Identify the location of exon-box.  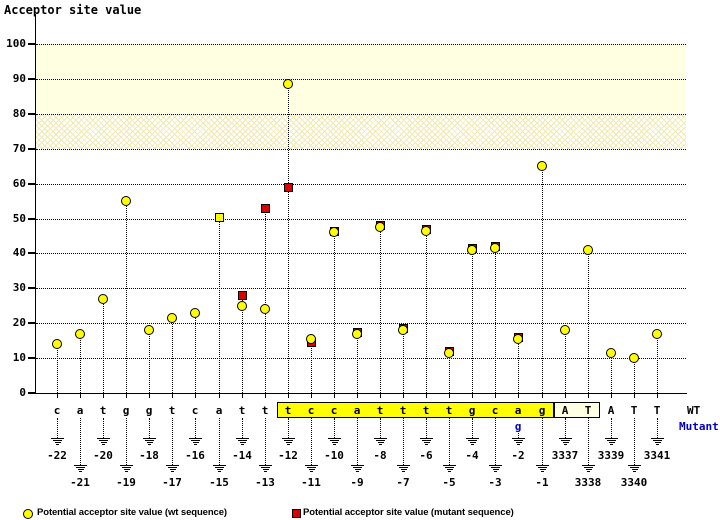
(577, 410).